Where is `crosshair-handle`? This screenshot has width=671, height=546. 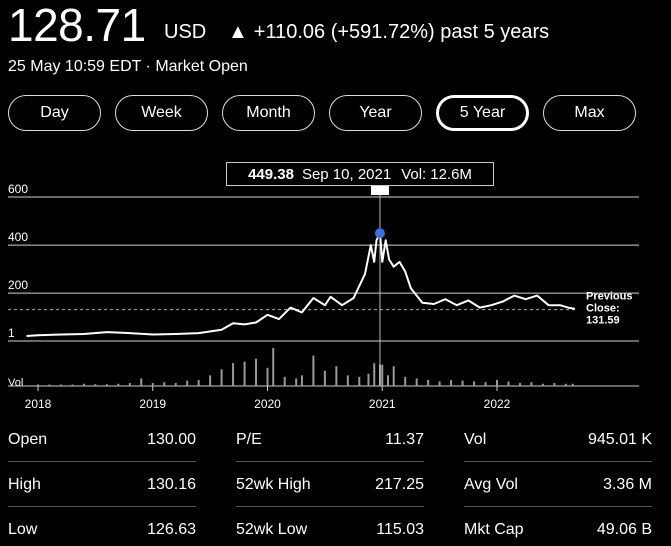 crosshair-handle is located at coordinates (379, 190).